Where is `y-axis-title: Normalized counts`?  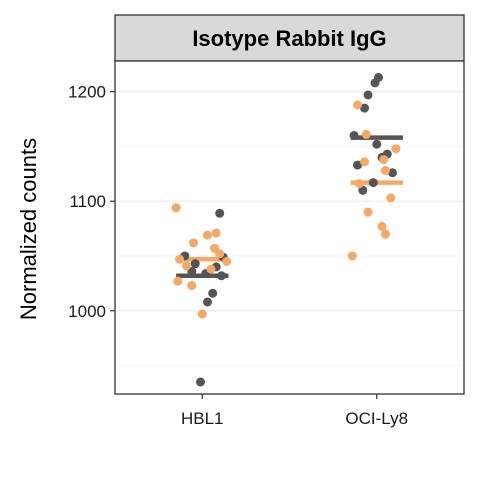 y-axis-title: Normalized counts is located at coordinates (28, 229).